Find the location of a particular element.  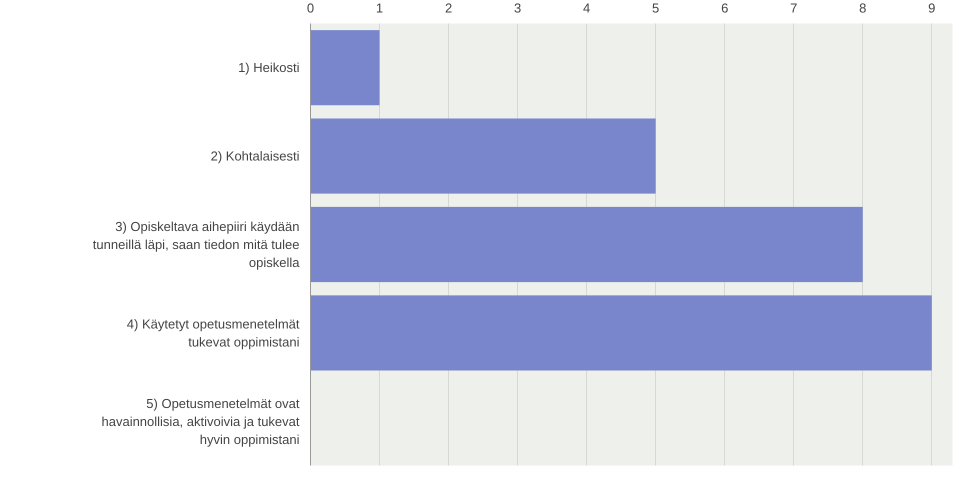

x-tick-label: 3 is located at coordinates (518, 8).